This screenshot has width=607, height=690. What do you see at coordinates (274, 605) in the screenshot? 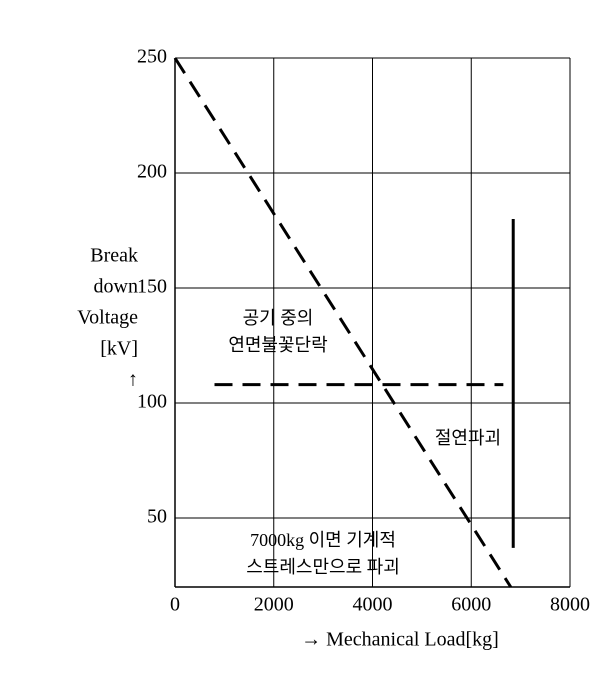
I see `x-tick-label: 2000` at bounding box center [274, 605].